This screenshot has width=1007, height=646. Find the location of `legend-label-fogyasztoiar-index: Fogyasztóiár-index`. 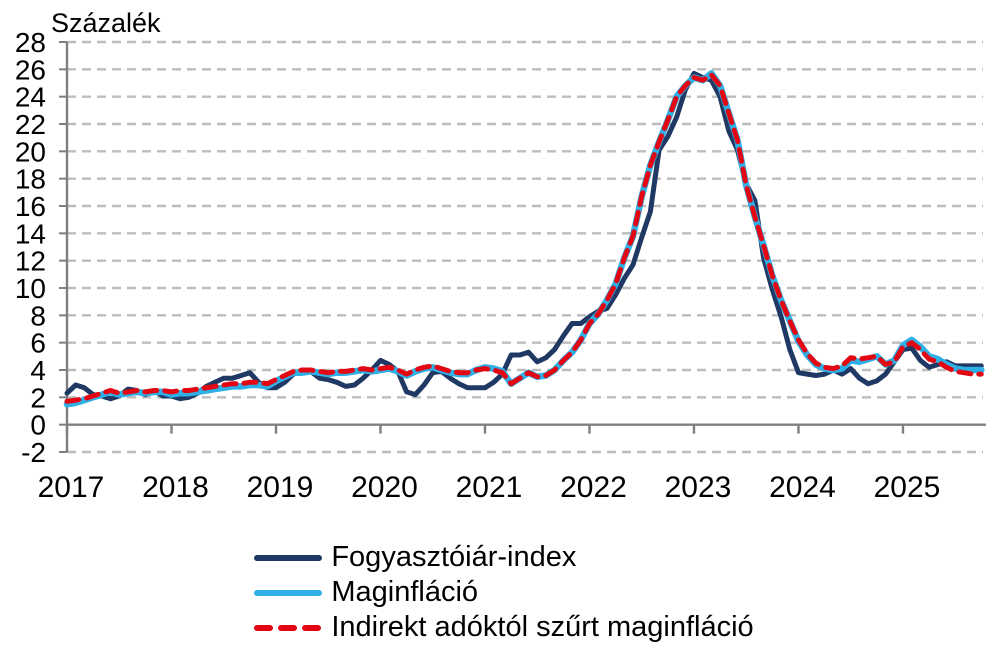

legend-label-fogyasztoiar-index: Fogyasztóiár-index is located at coordinates (454, 557).